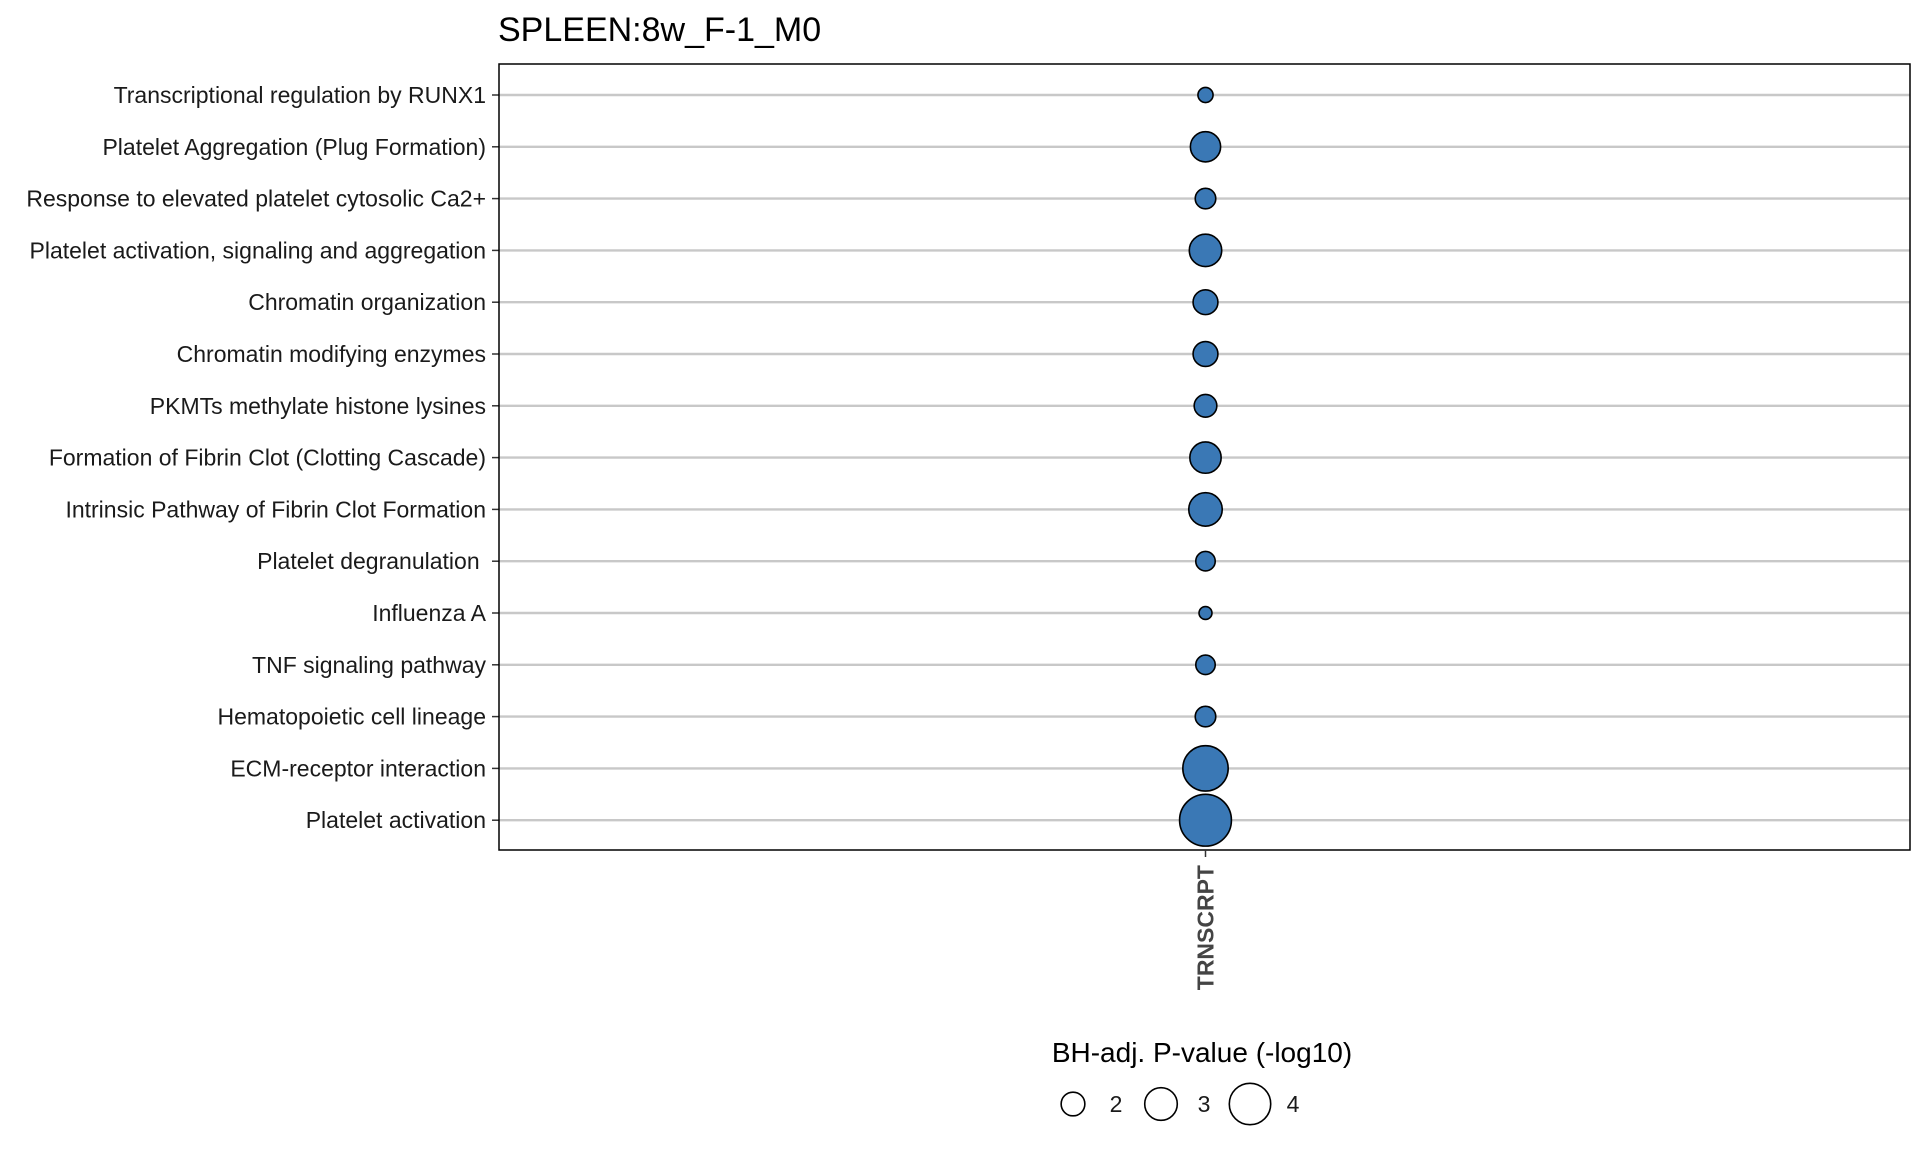 This screenshot has height=1157, width=1920. I want to click on y-tick-label: Transcriptional regulation by RUNX1, so click(300, 95).